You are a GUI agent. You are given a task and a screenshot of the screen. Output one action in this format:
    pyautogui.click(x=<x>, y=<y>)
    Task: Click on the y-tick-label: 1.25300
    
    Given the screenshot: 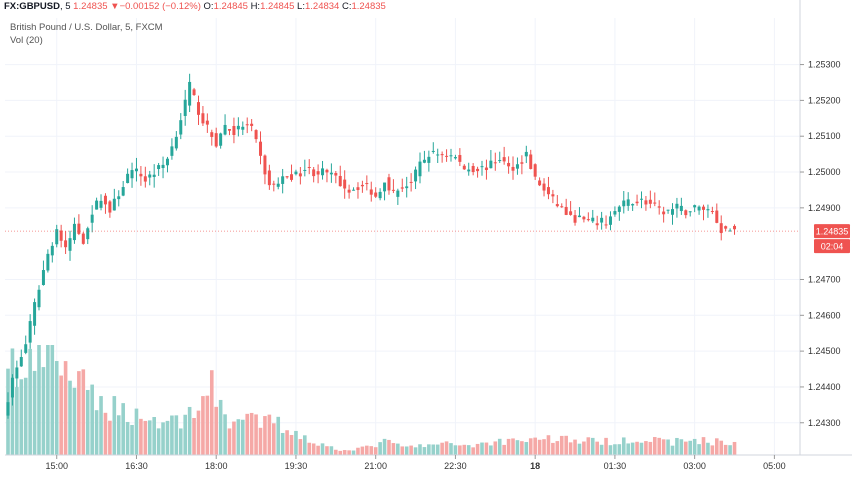 What is the action you would take?
    pyautogui.click(x=824, y=65)
    